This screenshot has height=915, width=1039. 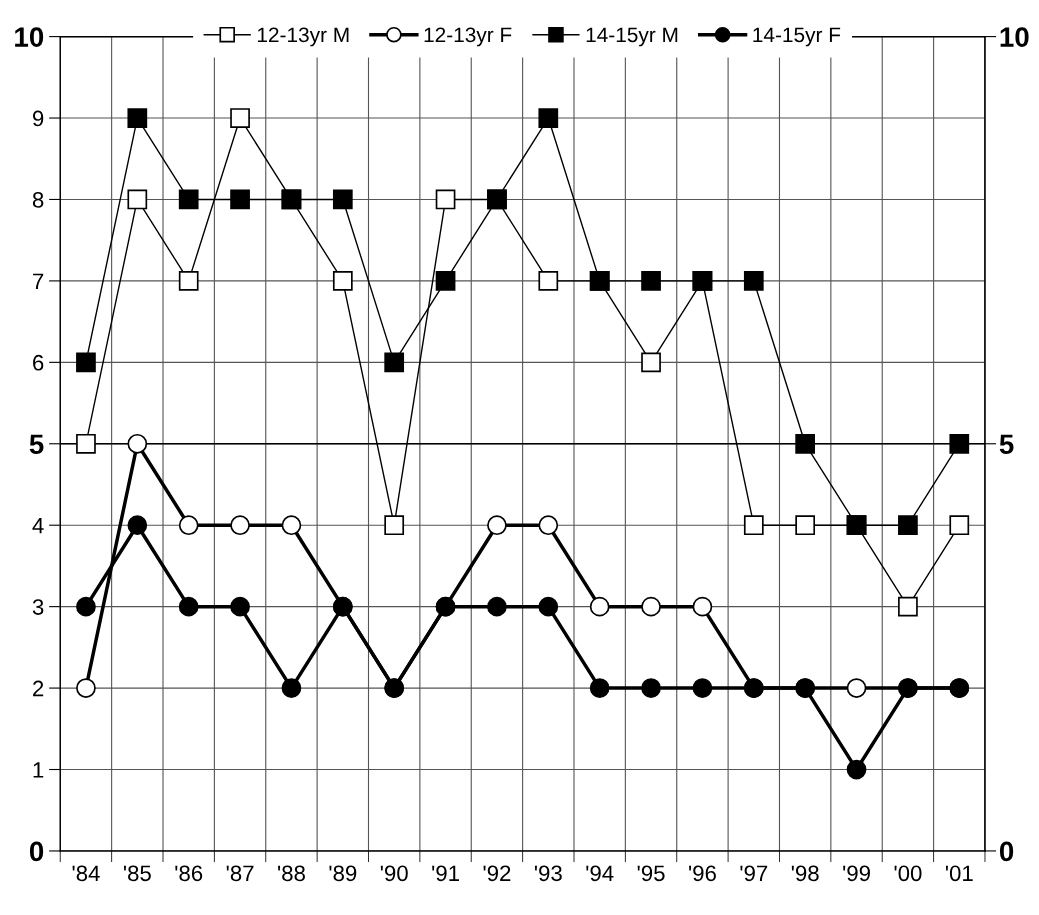 I want to click on y-tick-label: 6, so click(x=38, y=362).